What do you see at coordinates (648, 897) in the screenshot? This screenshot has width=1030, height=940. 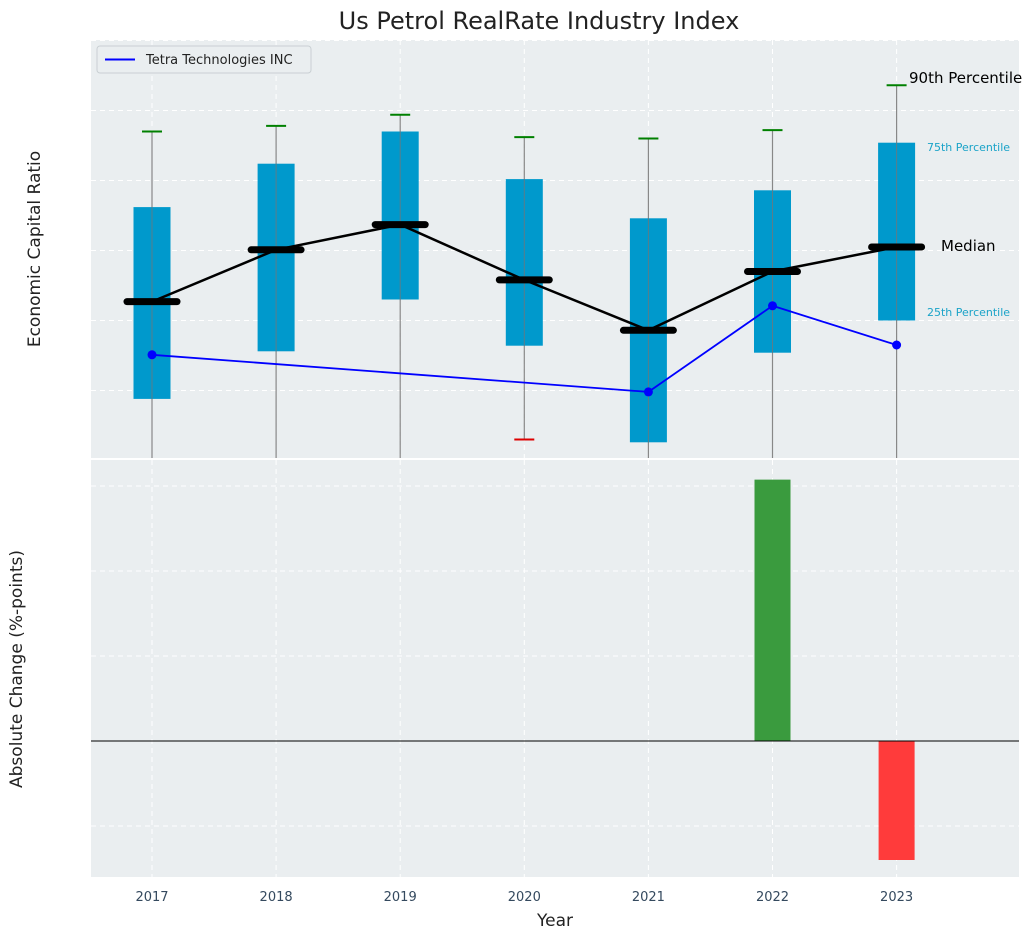 I see `x-tick-label: 2021` at bounding box center [648, 897].